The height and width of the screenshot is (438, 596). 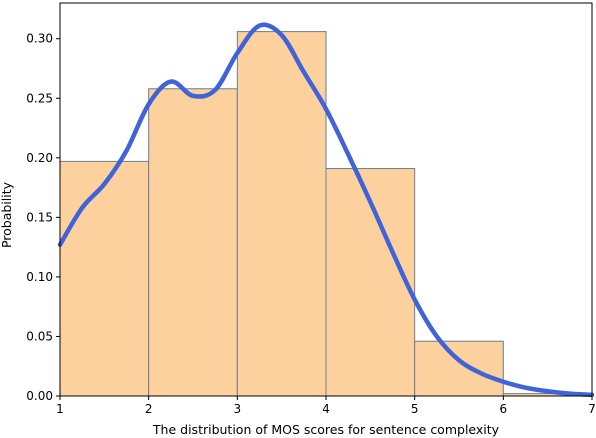 I want to click on y-tick-label: 0.05, so click(x=39, y=336).